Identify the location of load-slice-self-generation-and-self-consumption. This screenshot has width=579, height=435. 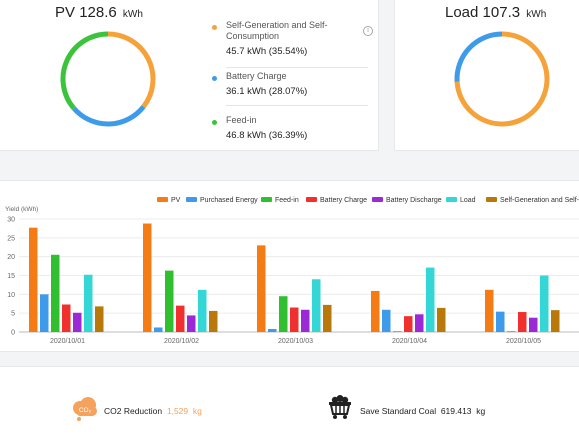
(502, 79).